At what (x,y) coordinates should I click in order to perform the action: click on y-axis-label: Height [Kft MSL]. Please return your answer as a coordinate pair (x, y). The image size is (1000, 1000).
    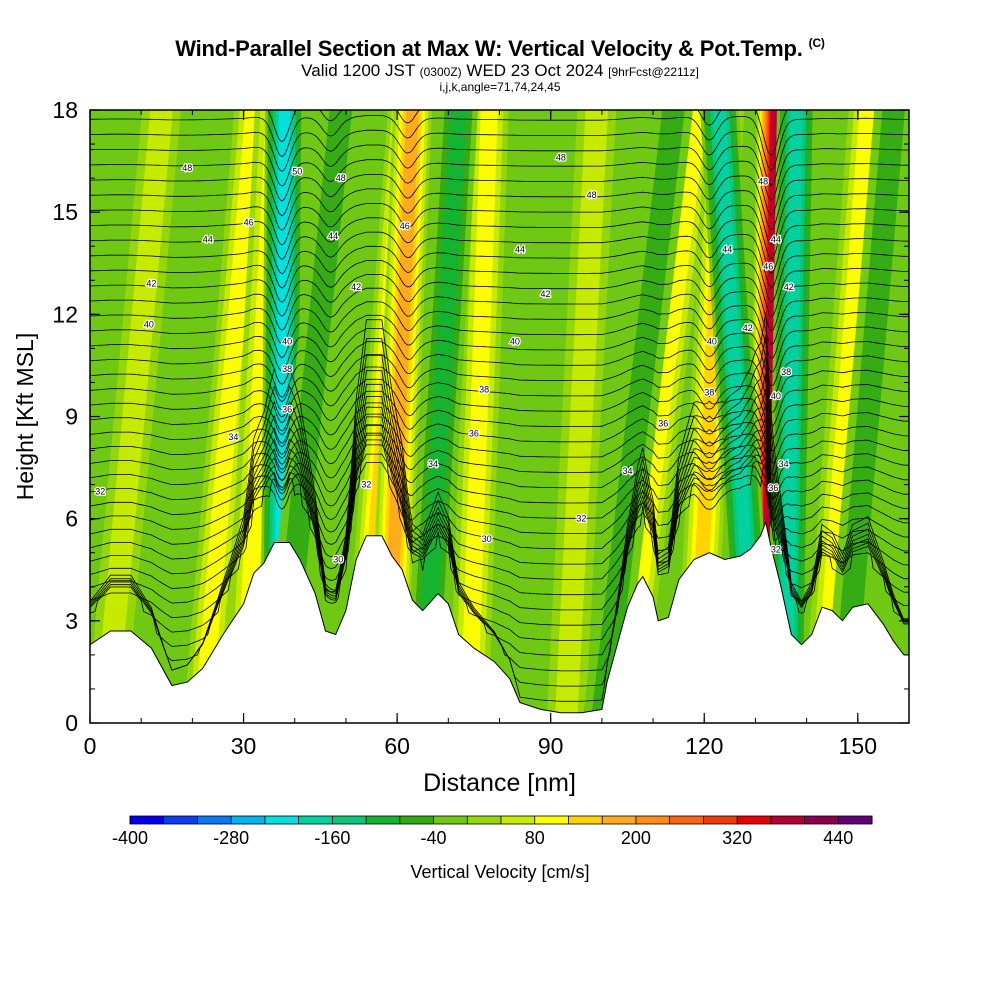
    Looking at the image, I should click on (25, 416).